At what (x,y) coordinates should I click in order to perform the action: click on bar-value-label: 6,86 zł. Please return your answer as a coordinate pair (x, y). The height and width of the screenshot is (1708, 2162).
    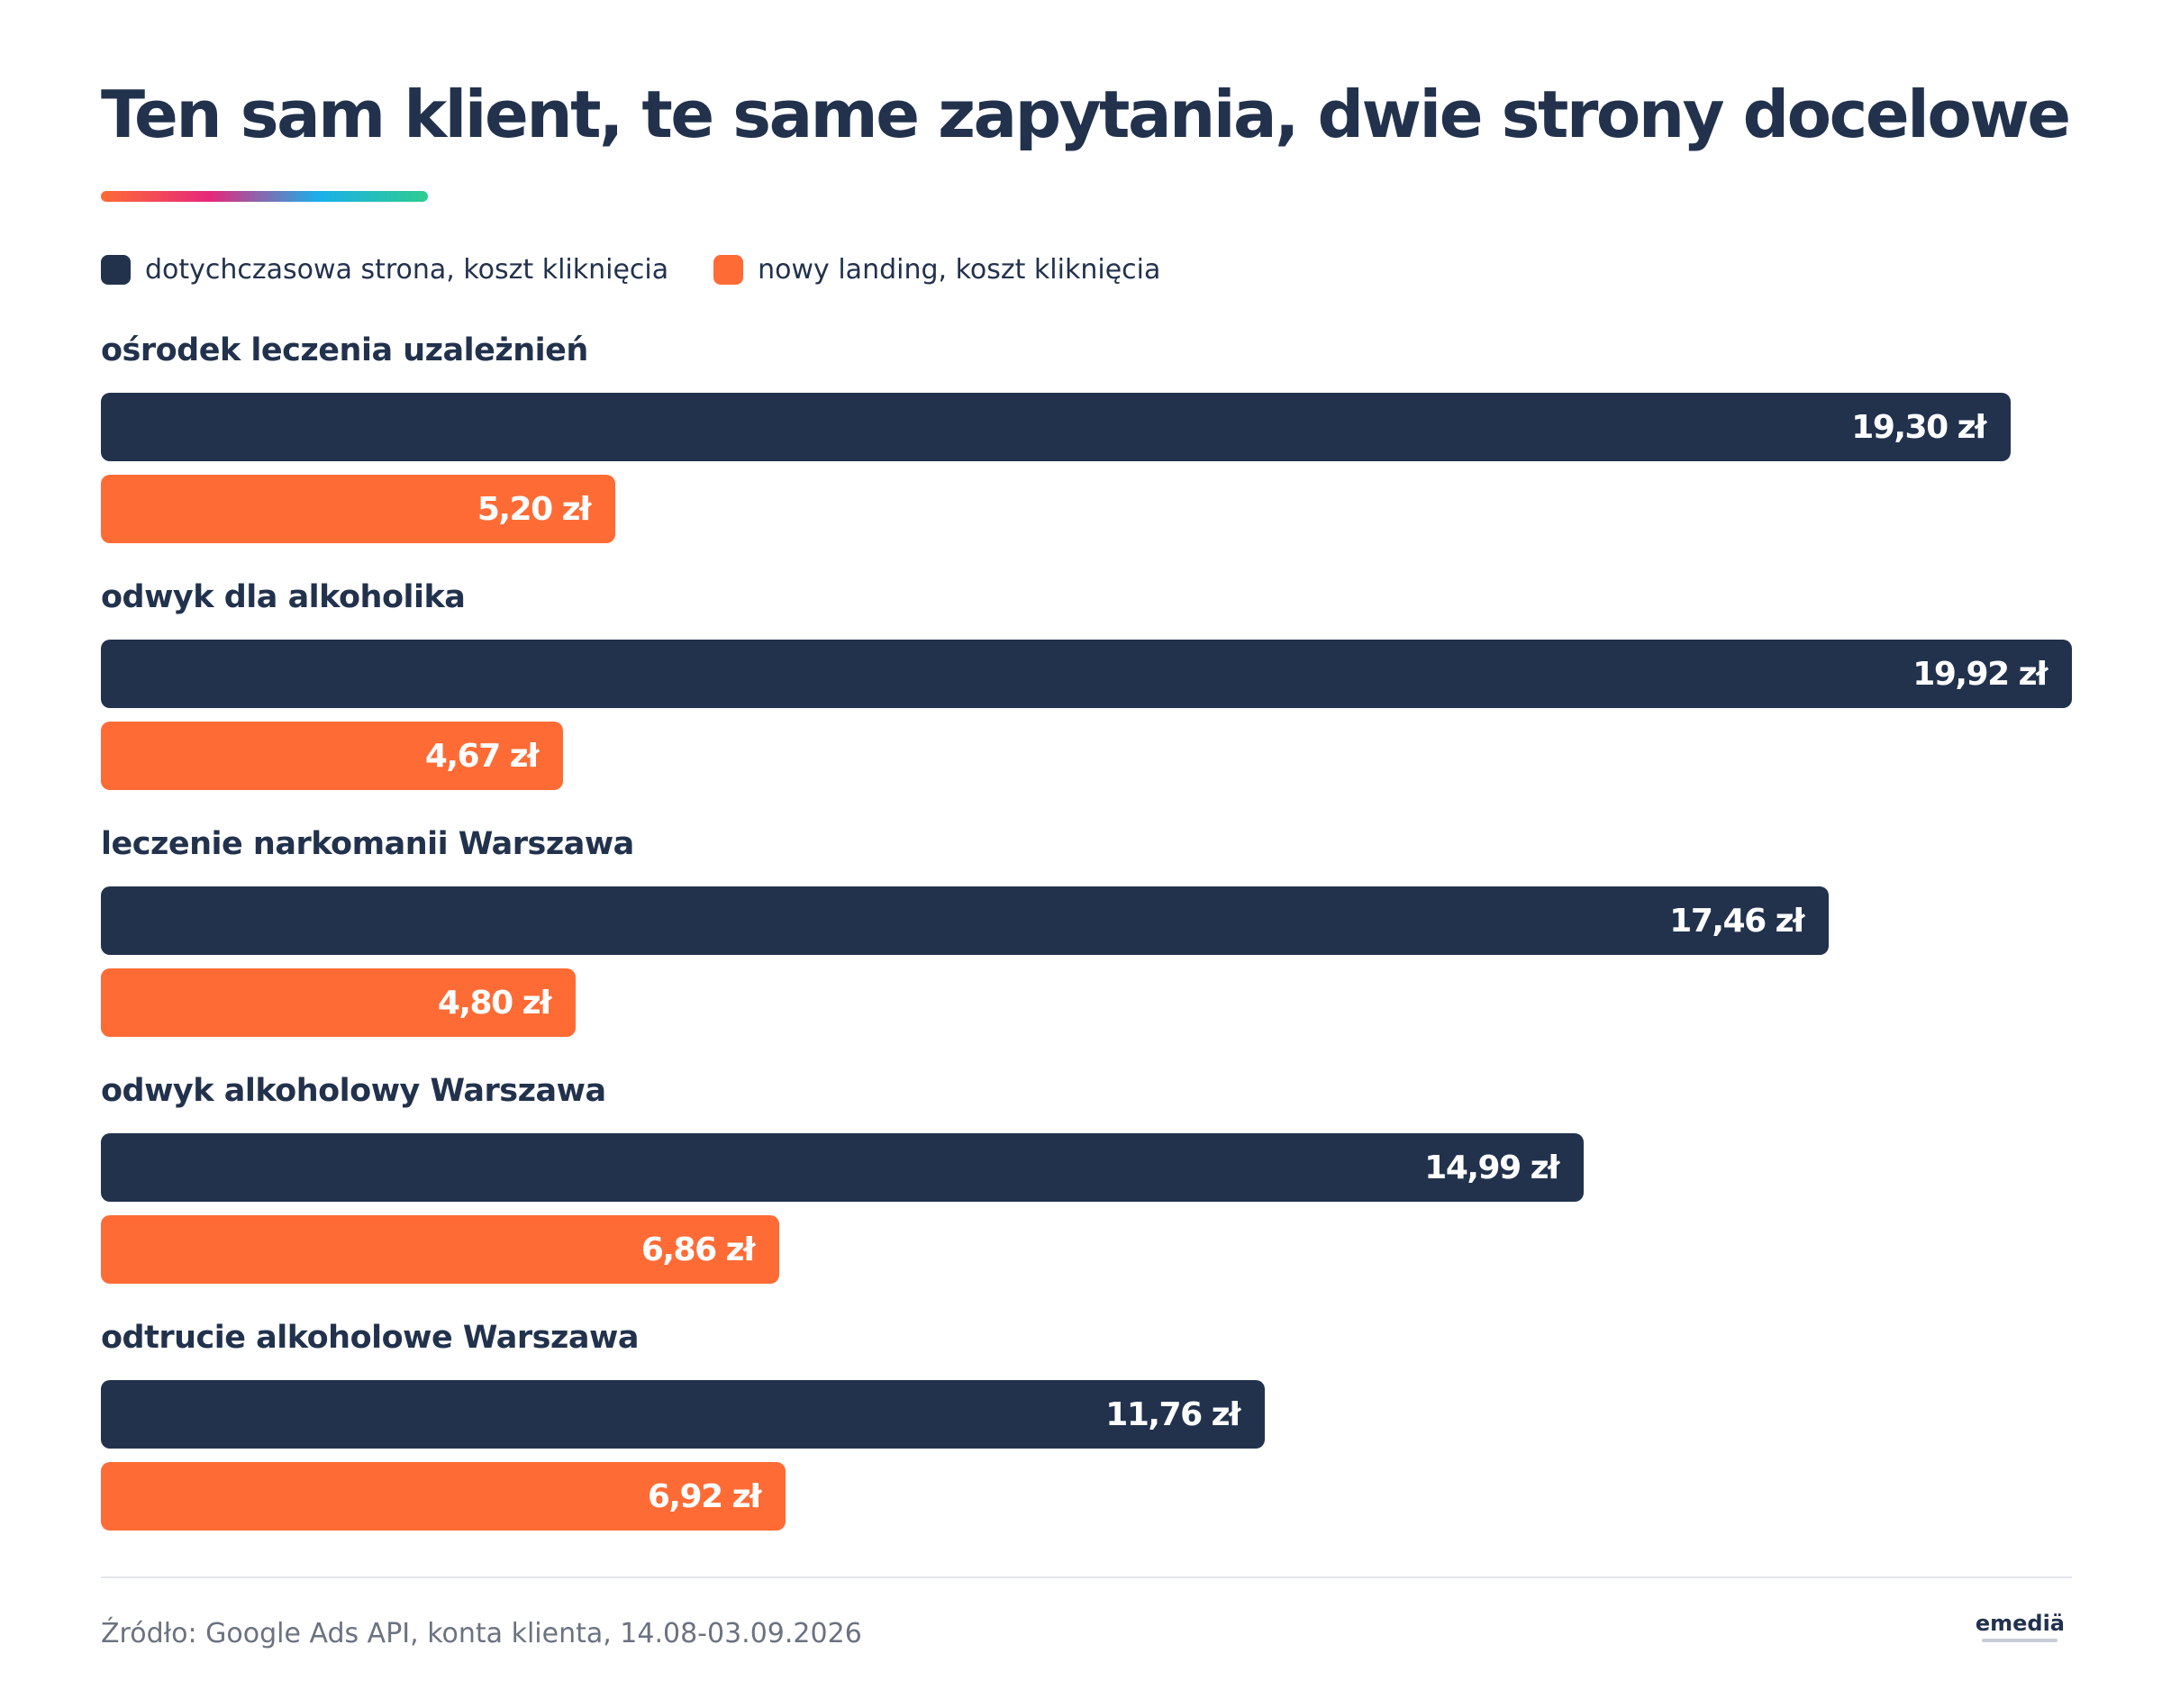
    Looking at the image, I should click on (698, 1249).